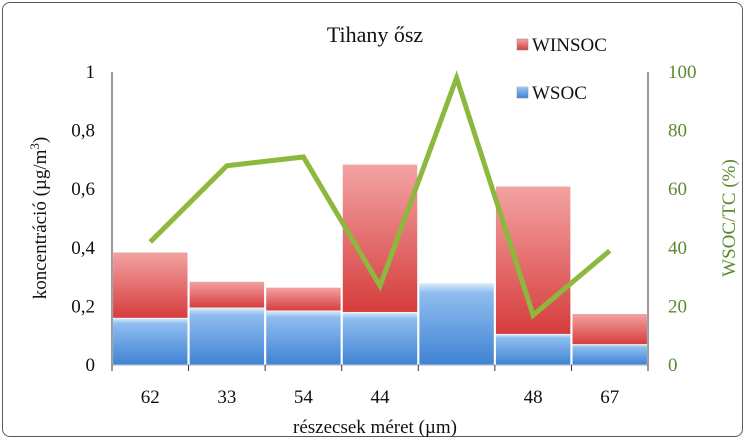 The height and width of the screenshot is (441, 747). I want to click on y-tick-label: 1, so click(91, 72).